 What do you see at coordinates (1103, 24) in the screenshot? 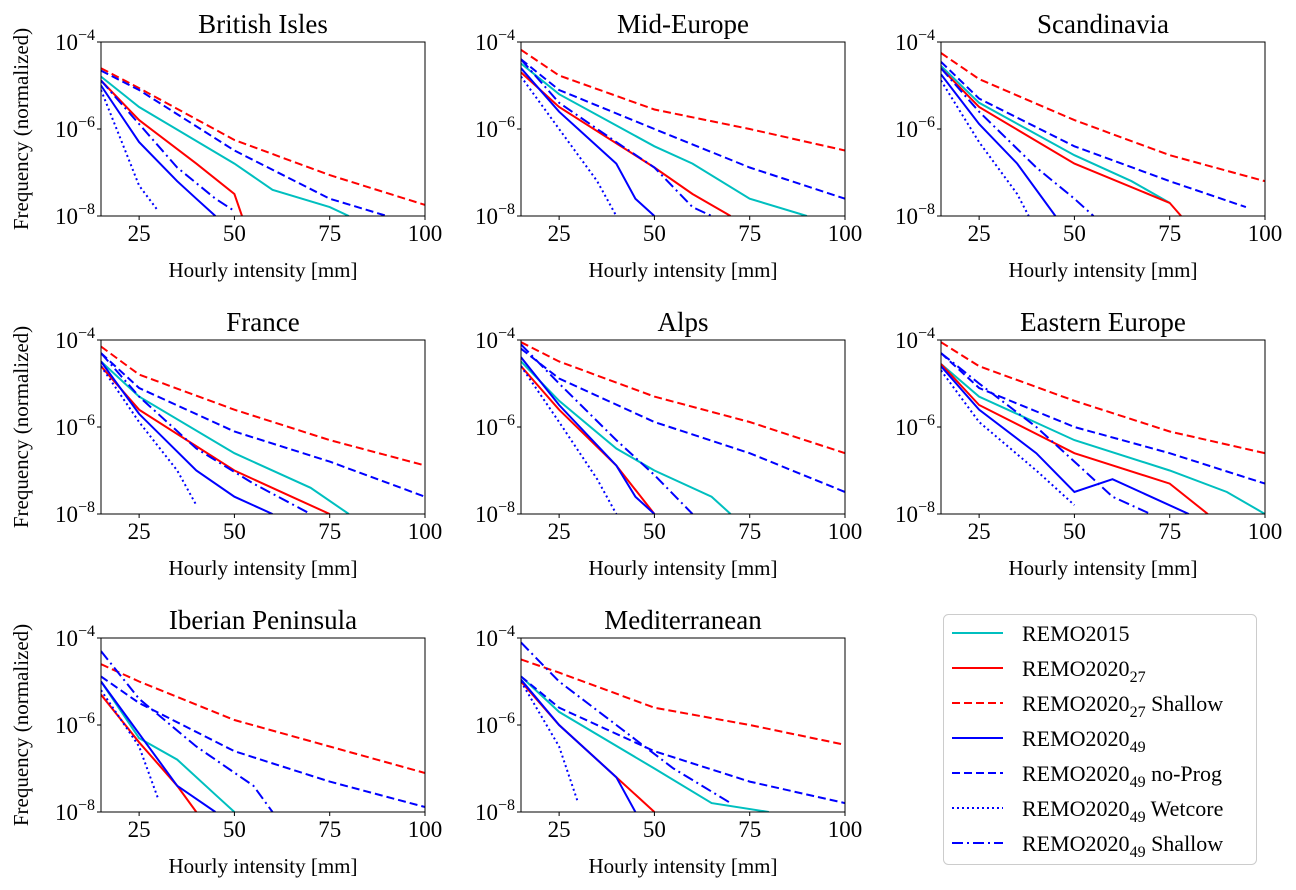
I see `subplot-title: Scandinavia` at bounding box center [1103, 24].